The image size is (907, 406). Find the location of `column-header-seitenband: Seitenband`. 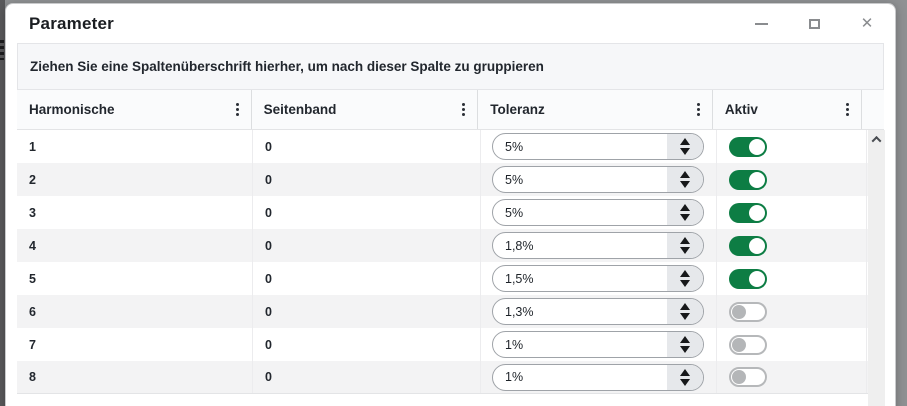

column-header-seitenband: Seitenband is located at coordinates (365, 109).